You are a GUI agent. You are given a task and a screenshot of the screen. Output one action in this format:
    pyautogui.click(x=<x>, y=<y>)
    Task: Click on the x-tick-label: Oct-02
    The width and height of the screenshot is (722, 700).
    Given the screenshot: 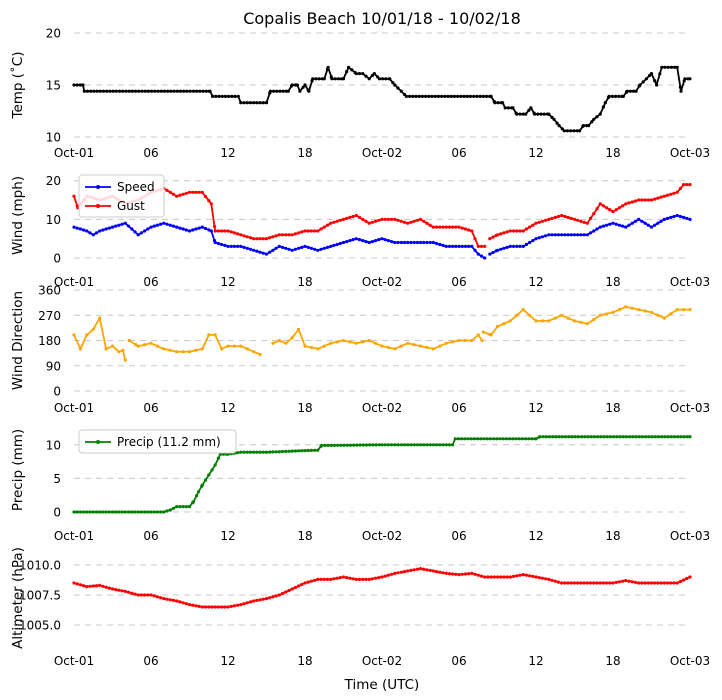 What is the action you would take?
    pyautogui.click(x=382, y=536)
    